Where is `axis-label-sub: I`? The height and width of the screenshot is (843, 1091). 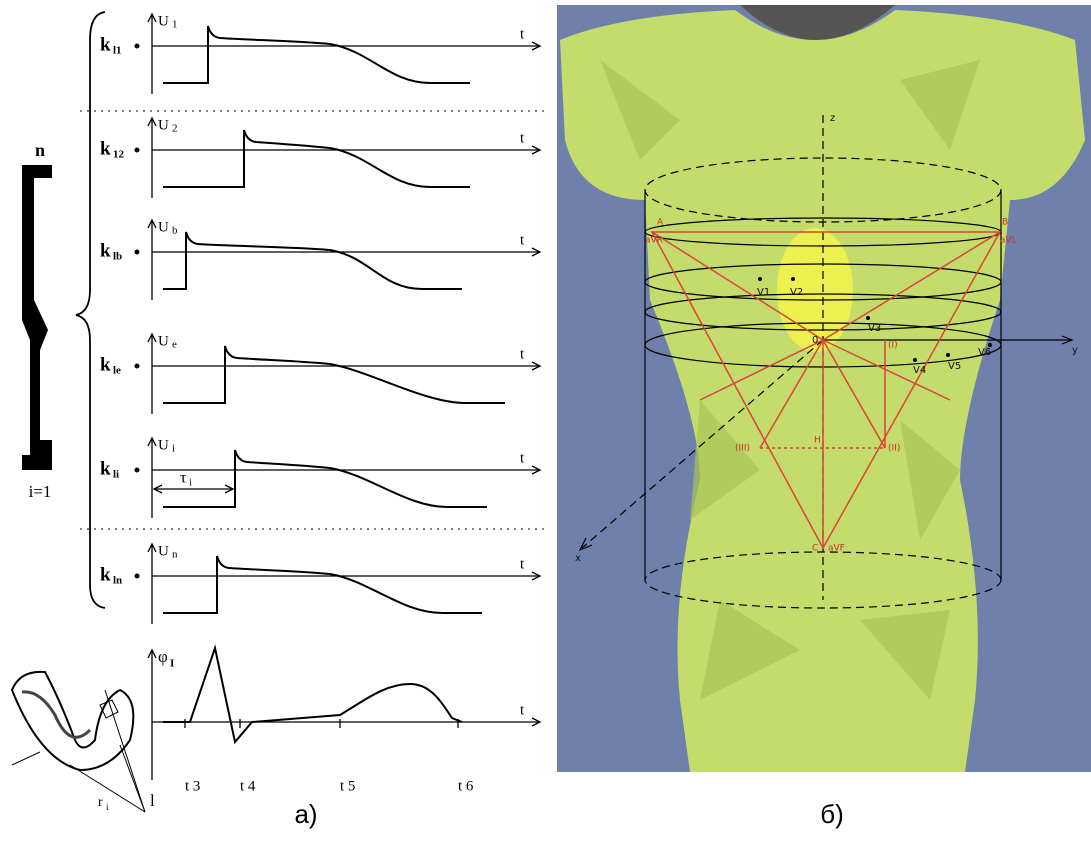
axis-label-sub: I is located at coordinates (172, 664).